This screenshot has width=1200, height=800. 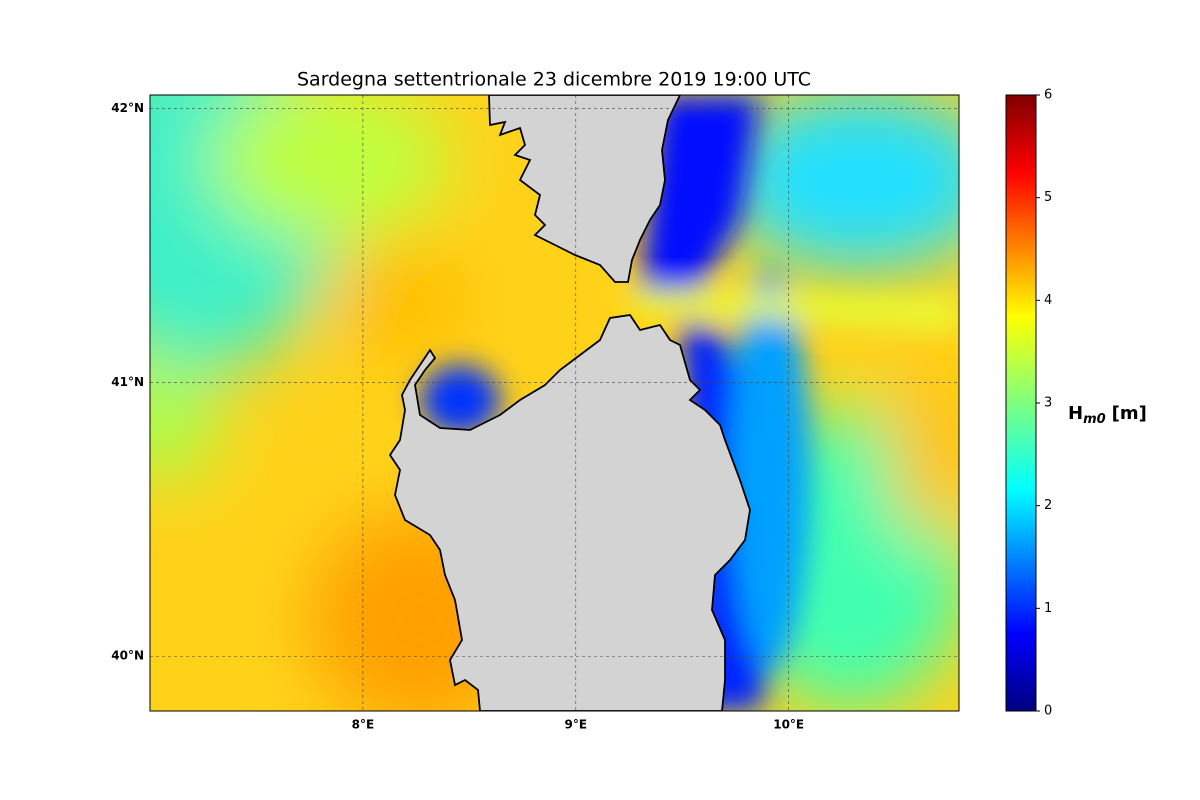 I want to click on colorbar, so click(x=1021, y=403).